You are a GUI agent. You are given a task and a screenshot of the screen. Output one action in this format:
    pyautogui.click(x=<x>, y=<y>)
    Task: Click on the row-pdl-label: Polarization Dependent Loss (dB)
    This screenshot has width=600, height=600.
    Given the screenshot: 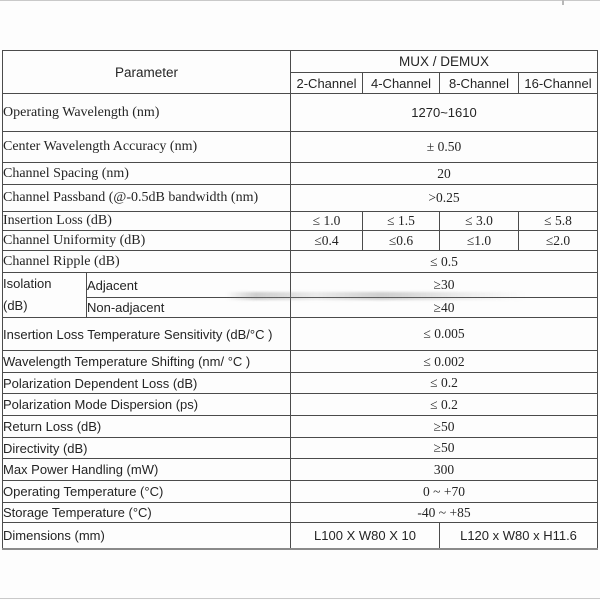 What is the action you would take?
    pyautogui.click(x=146, y=383)
    